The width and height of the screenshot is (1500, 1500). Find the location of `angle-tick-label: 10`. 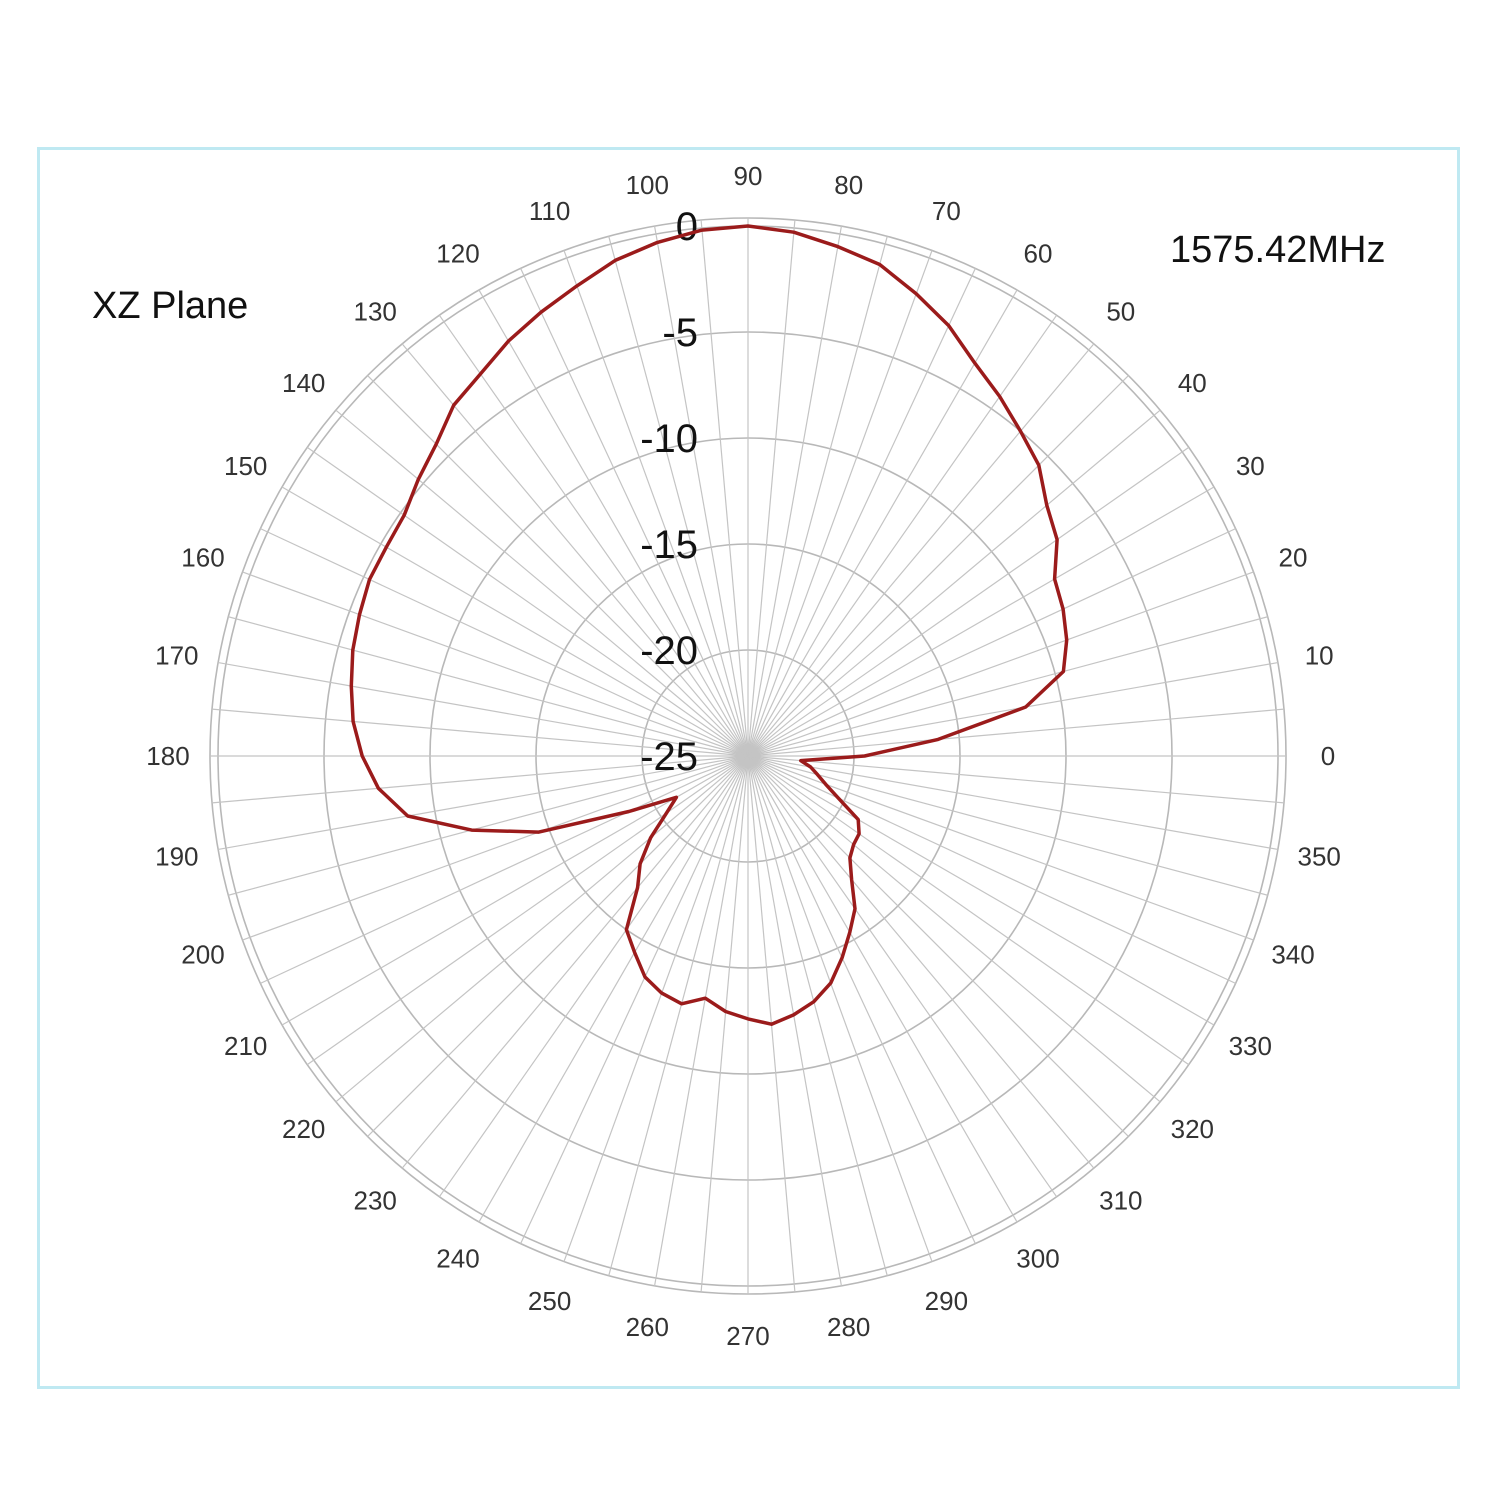

angle-tick-label: 10 is located at coordinates (1319, 655).